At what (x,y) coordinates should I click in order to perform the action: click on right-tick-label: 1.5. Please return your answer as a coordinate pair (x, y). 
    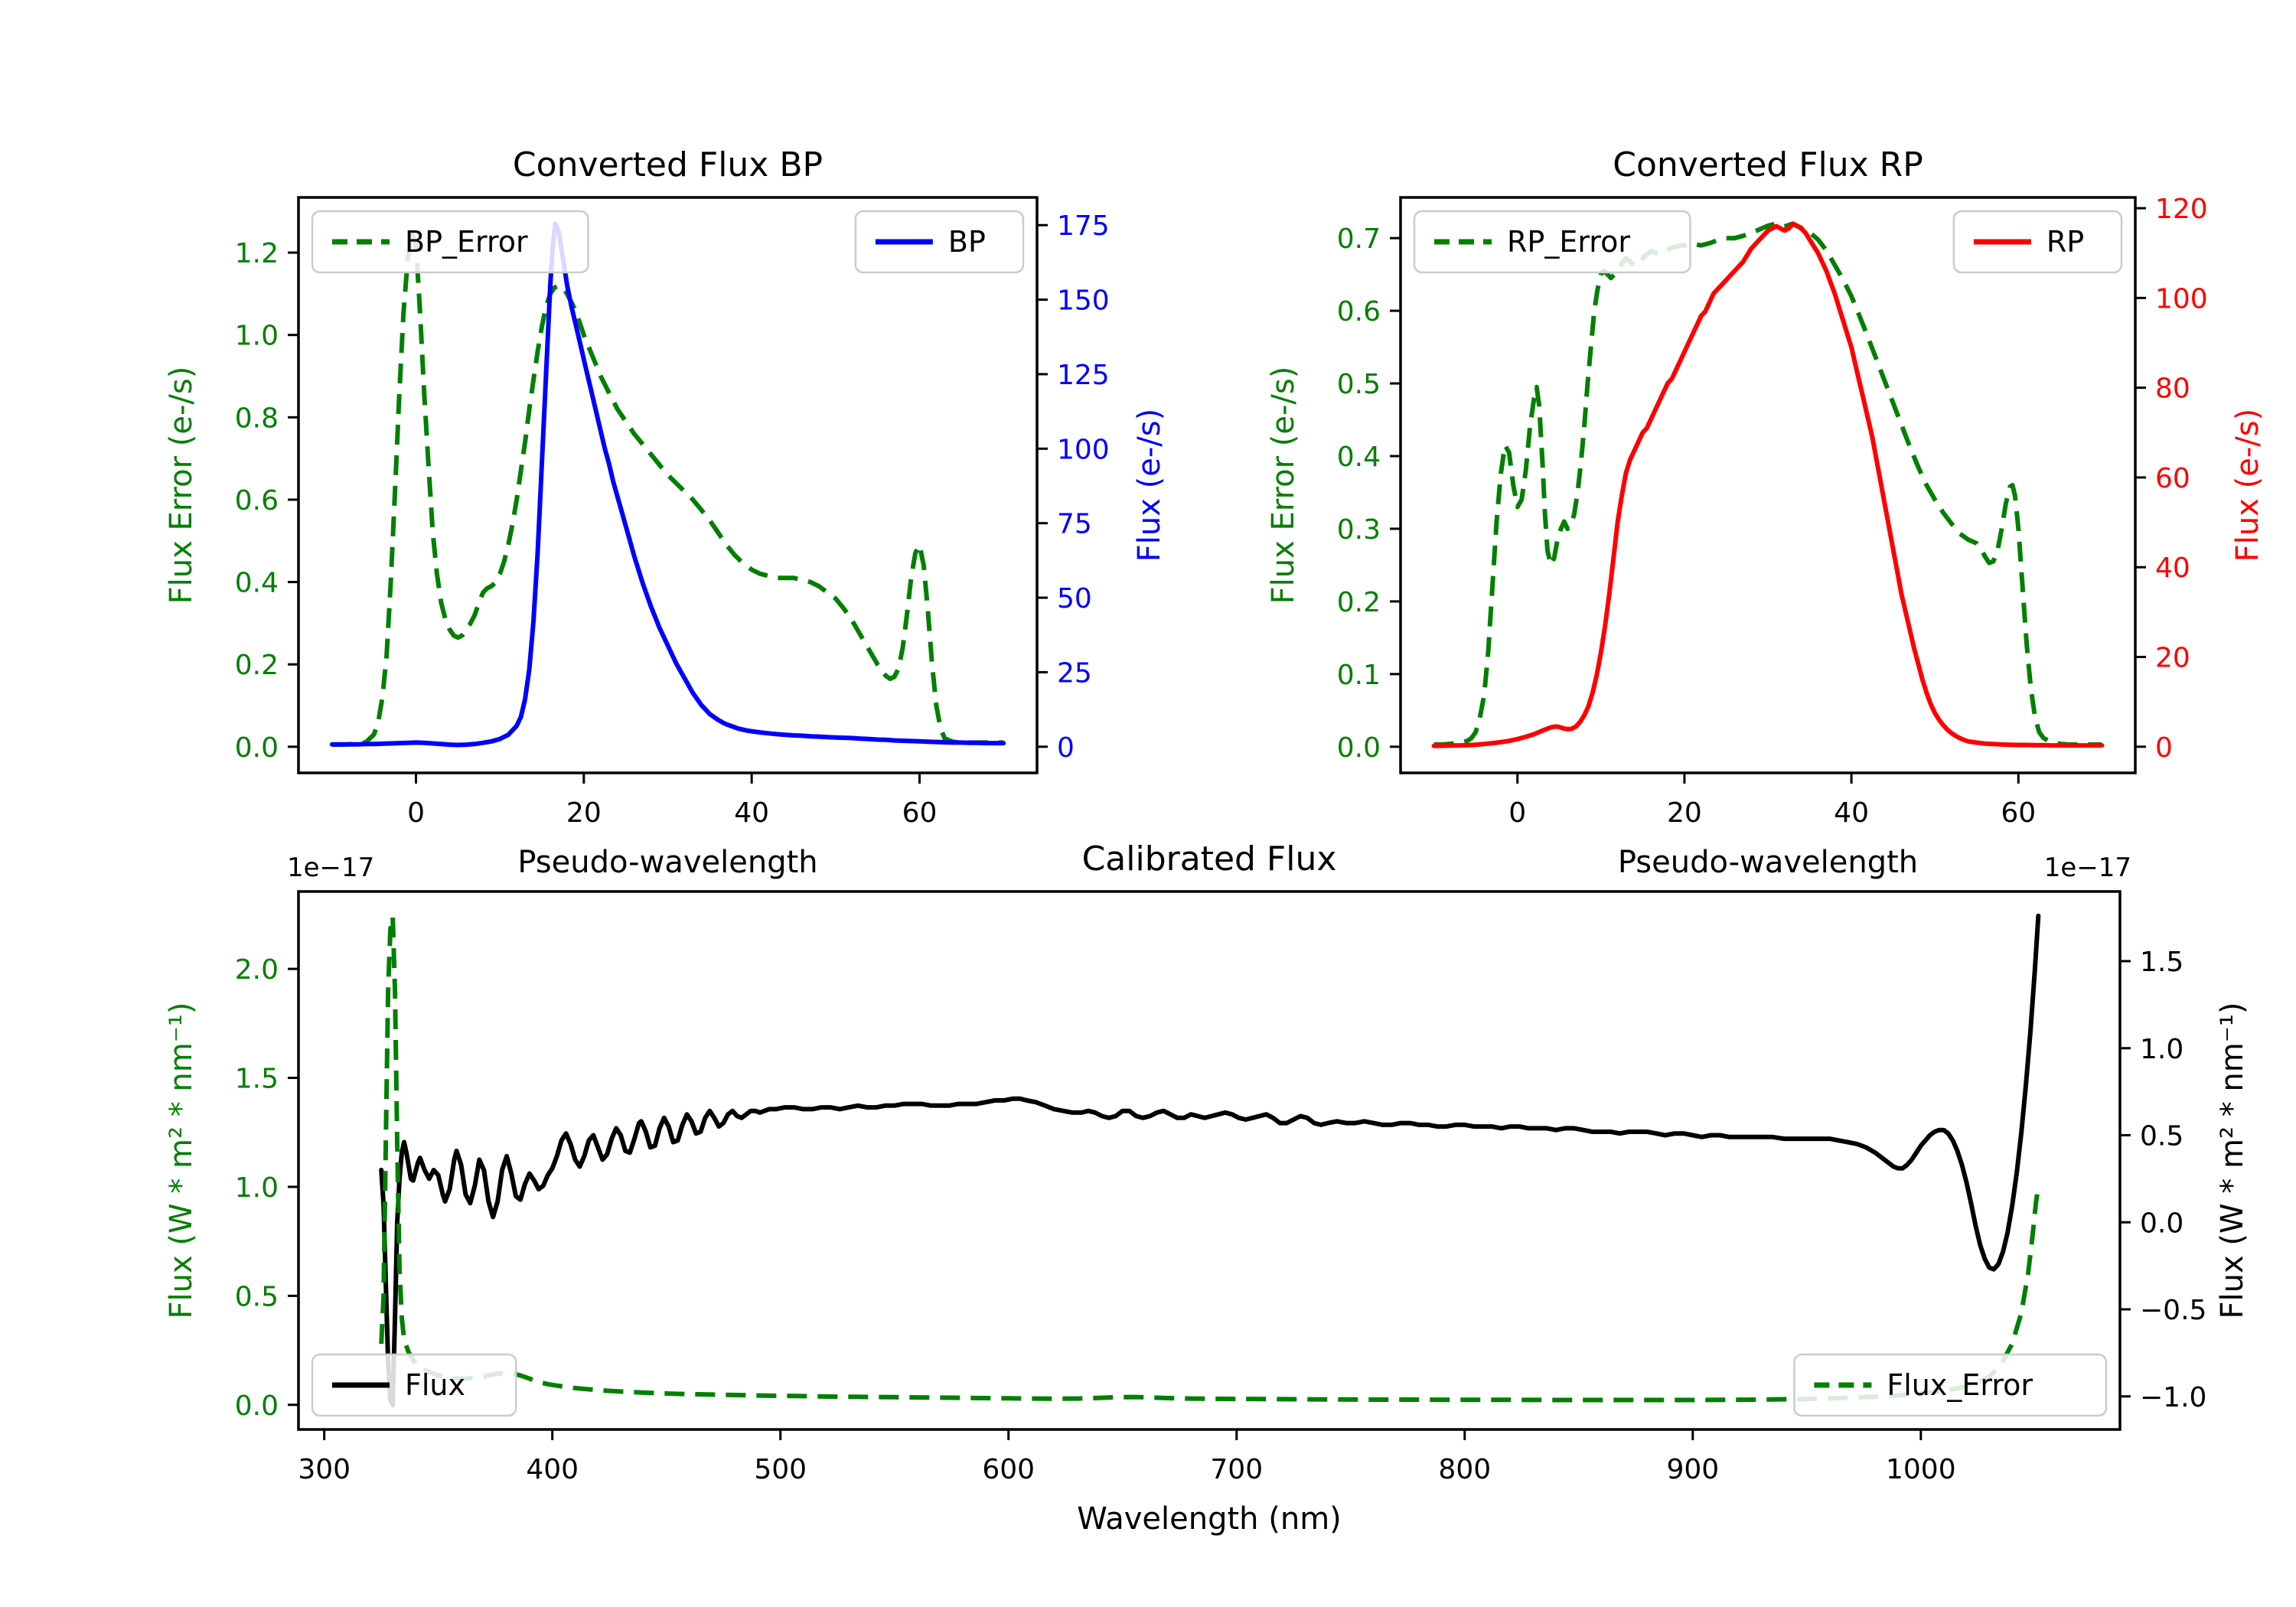
    Looking at the image, I should click on (2161, 962).